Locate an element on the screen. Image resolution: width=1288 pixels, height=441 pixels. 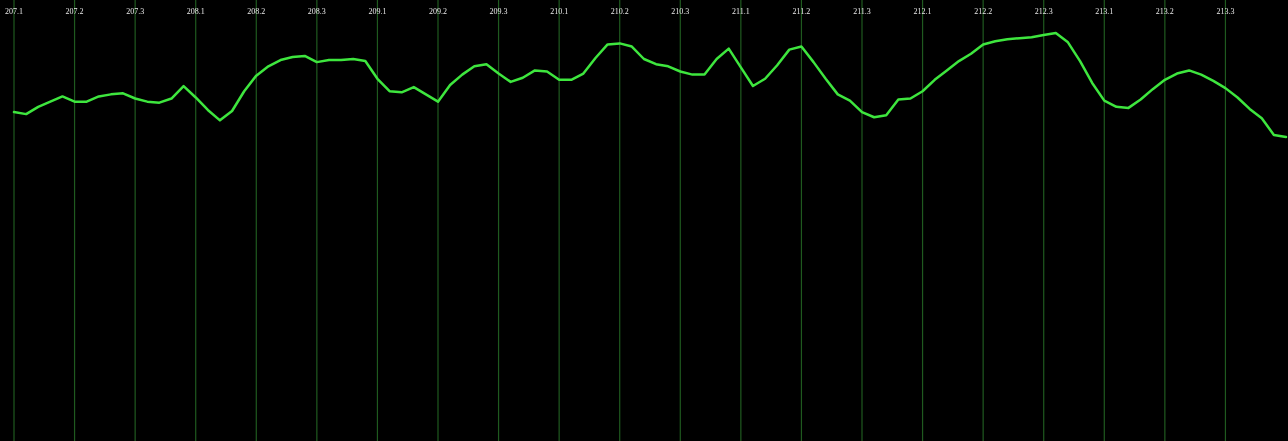
x-tick-label: 209.1 is located at coordinates (377, 11).